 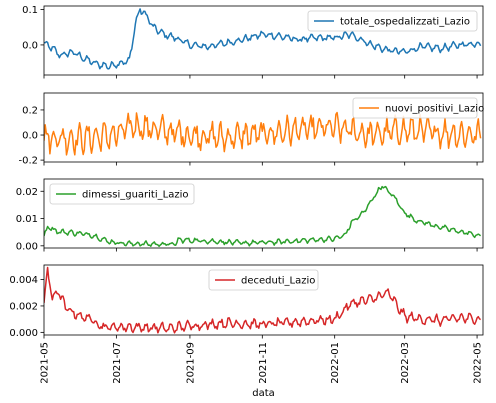 I want to click on series-line-dimessi_guariti_Lazio, so click(x=263, y=216).